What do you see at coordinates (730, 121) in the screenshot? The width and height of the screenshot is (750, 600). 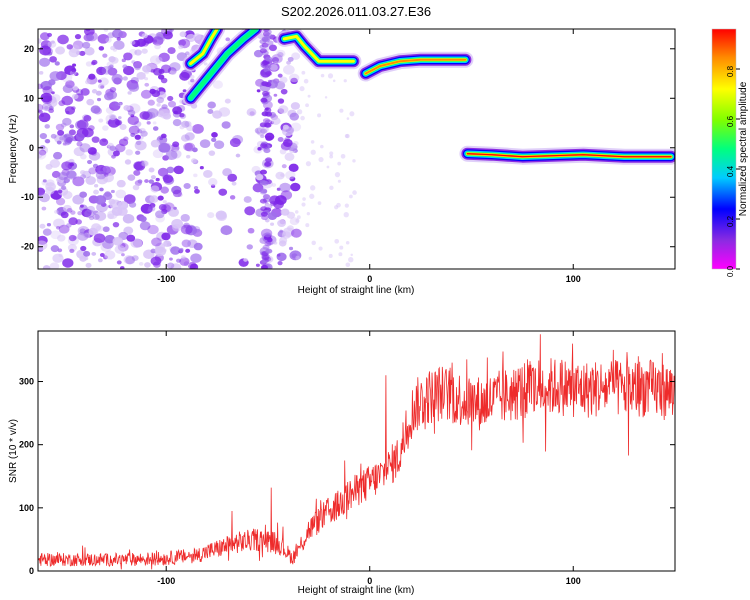 I see `colorbar-tick-label: 0.6` at bounding box center [730, 121].